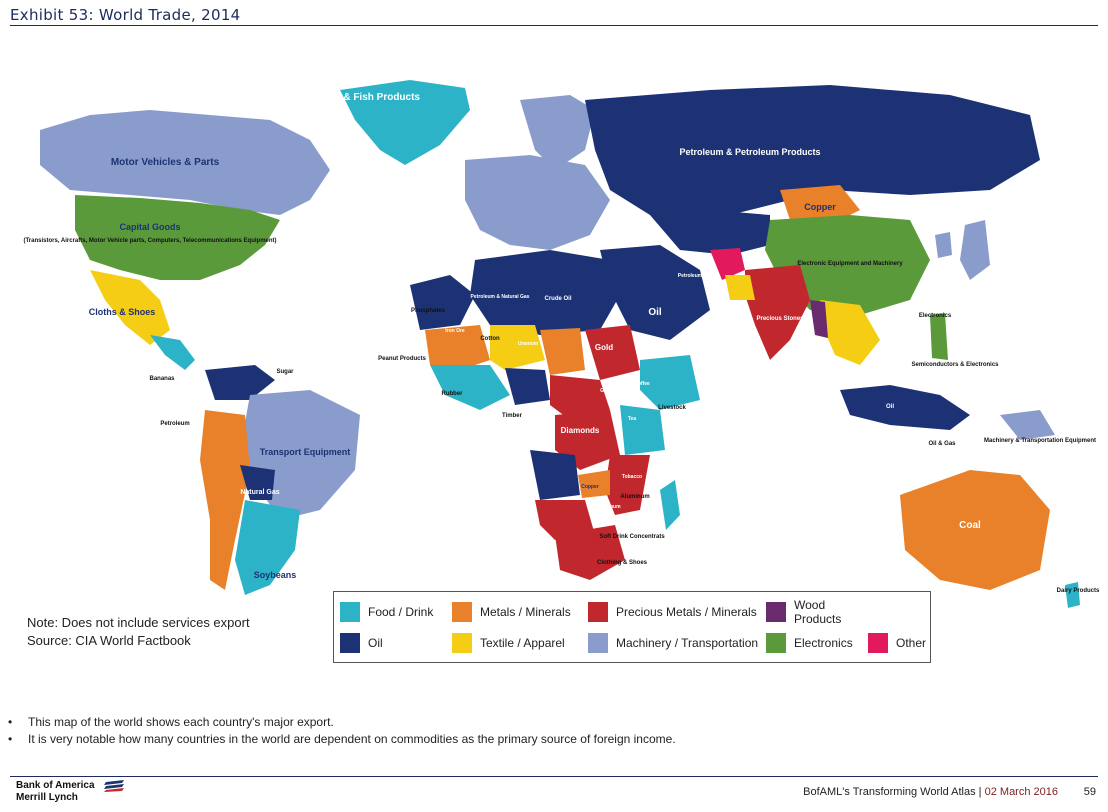 The width and height of the screenshot is (1108, 812). Describe the element at coordinates (740, 287) in the screenshot. I see `region-pakistan` at that location.